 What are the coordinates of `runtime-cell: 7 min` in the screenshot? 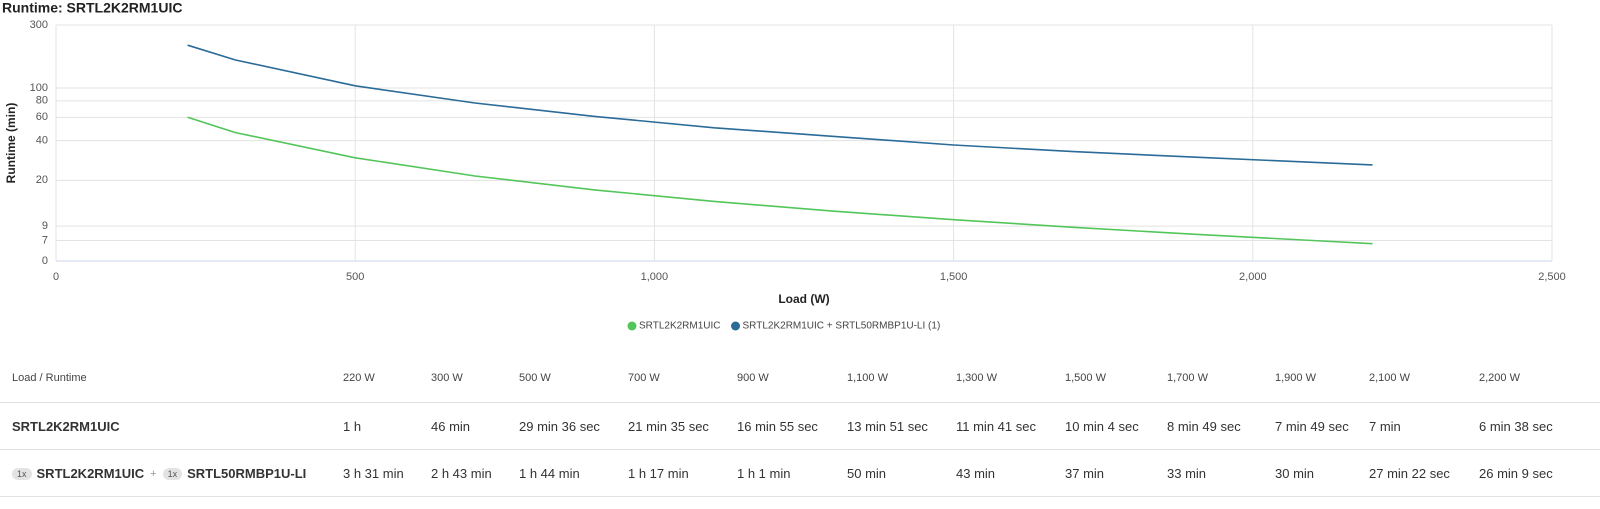 It's located at (1385, 426).